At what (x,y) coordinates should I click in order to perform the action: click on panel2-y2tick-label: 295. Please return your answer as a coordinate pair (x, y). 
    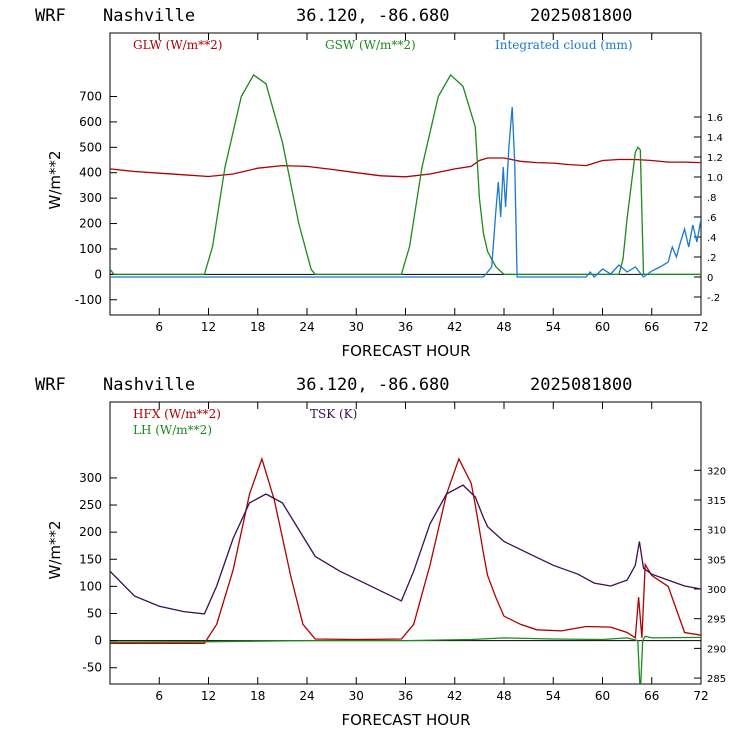
    Looking at the image, I should click on (716, 620).